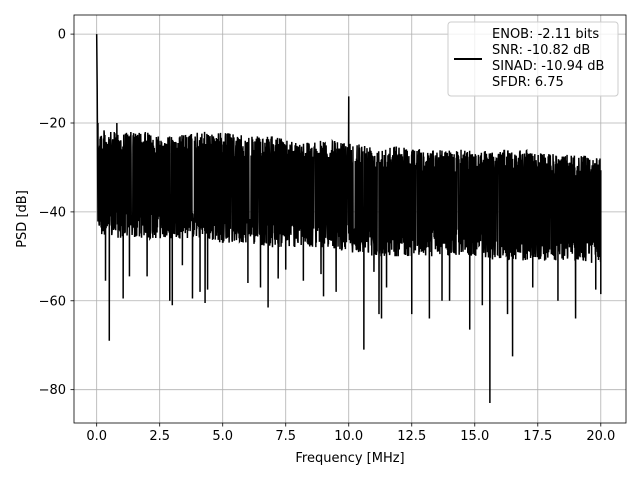 Image resolution: width=640 pixels, height=480 pixels. I want to click on y-axis-label: PSD [dB], so click(22, 219).